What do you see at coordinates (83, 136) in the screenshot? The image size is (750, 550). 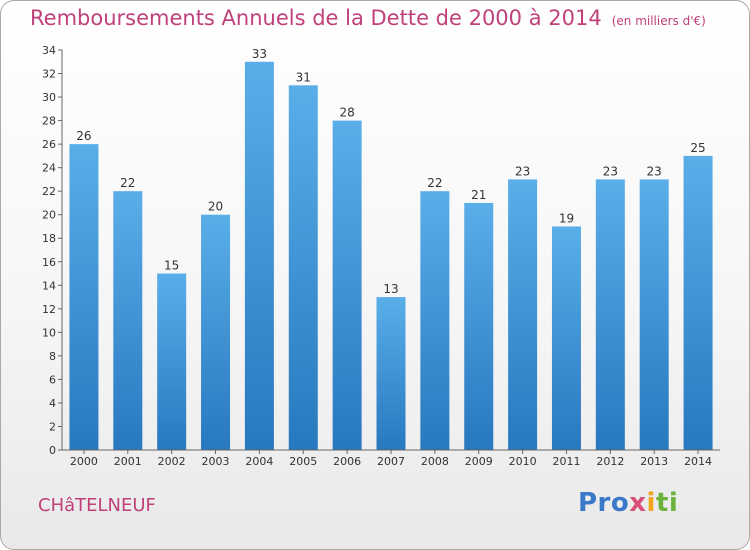 I see `bar-value-label: 26` at bounding box center [83, 136].